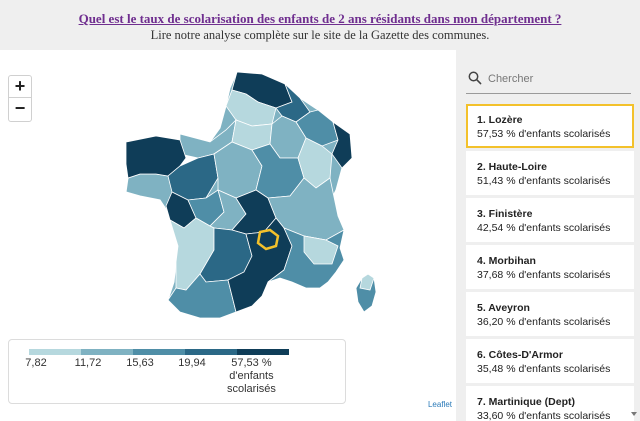 The width and height of the screenshot is (640, 421). I want to click on legend-unit-line-2: scolarisés, so click(251, 389).